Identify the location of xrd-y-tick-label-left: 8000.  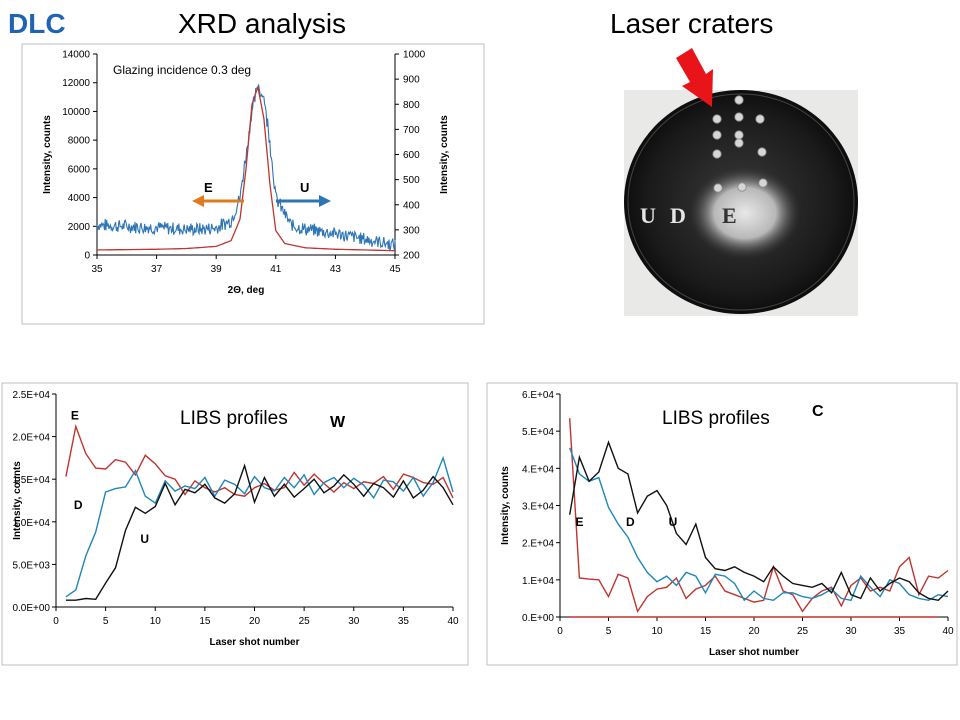
(79, 141).